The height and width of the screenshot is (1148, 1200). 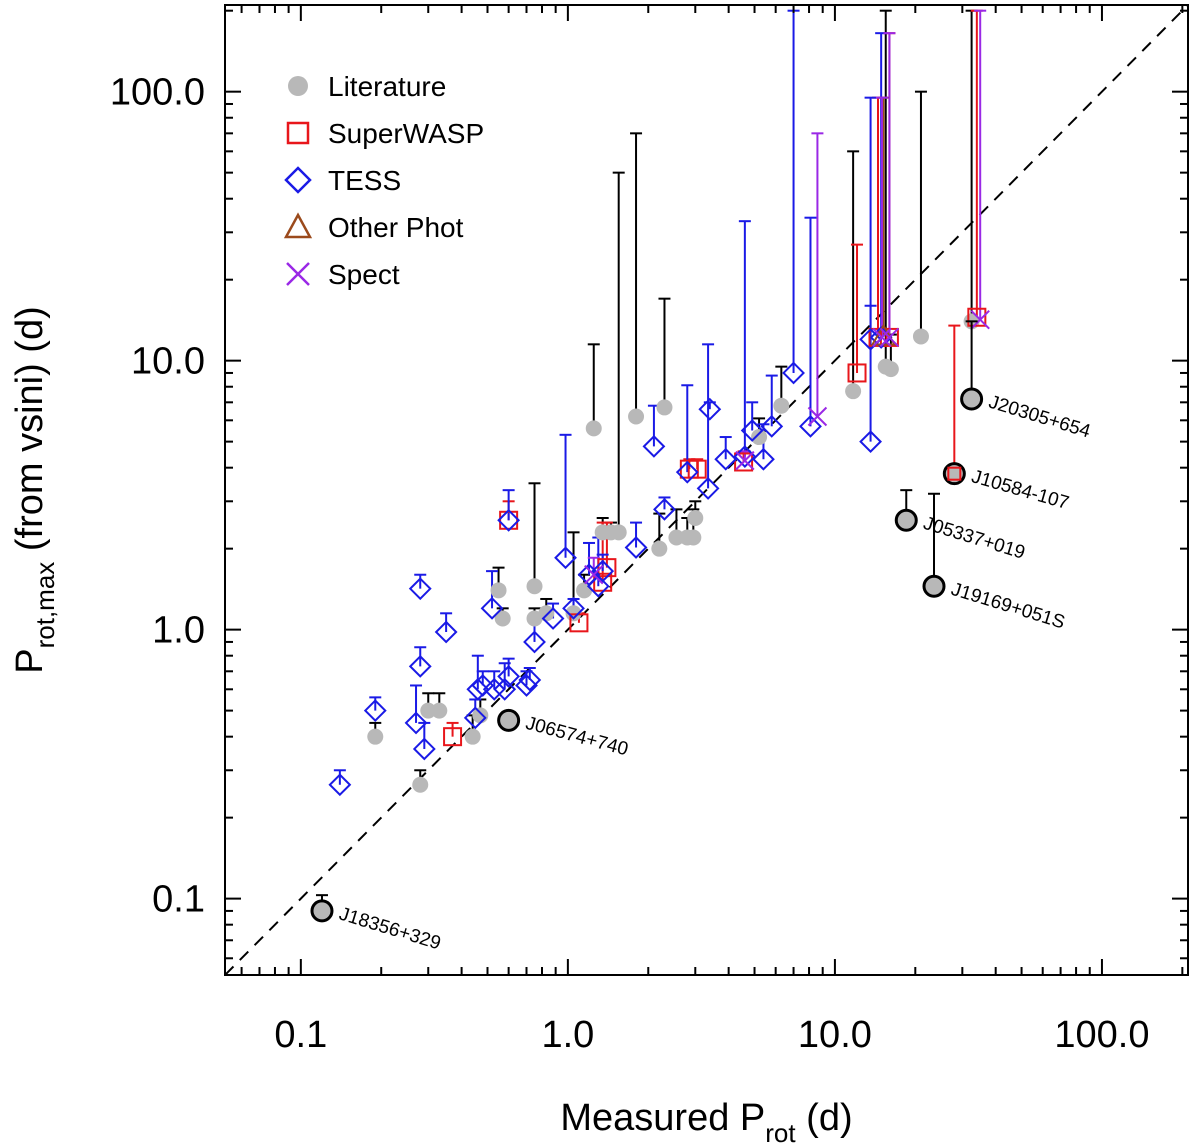 I want to click on annotation-label: J05337+019, so click(x=974, y=538).